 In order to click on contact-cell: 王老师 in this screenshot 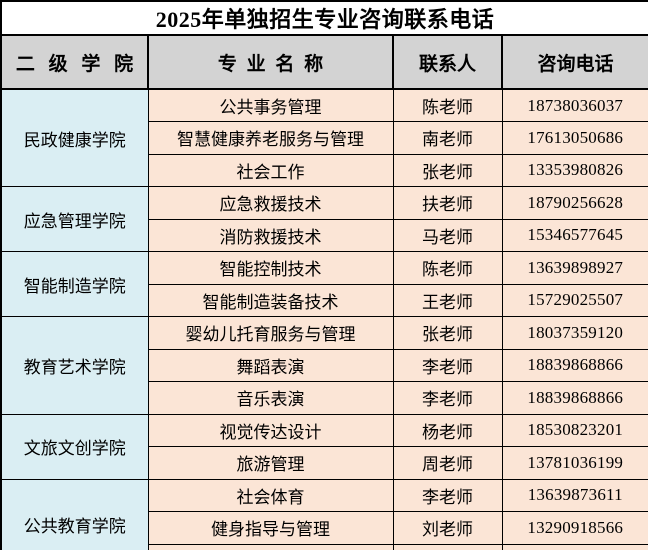, I will do `click(447, 300)`.